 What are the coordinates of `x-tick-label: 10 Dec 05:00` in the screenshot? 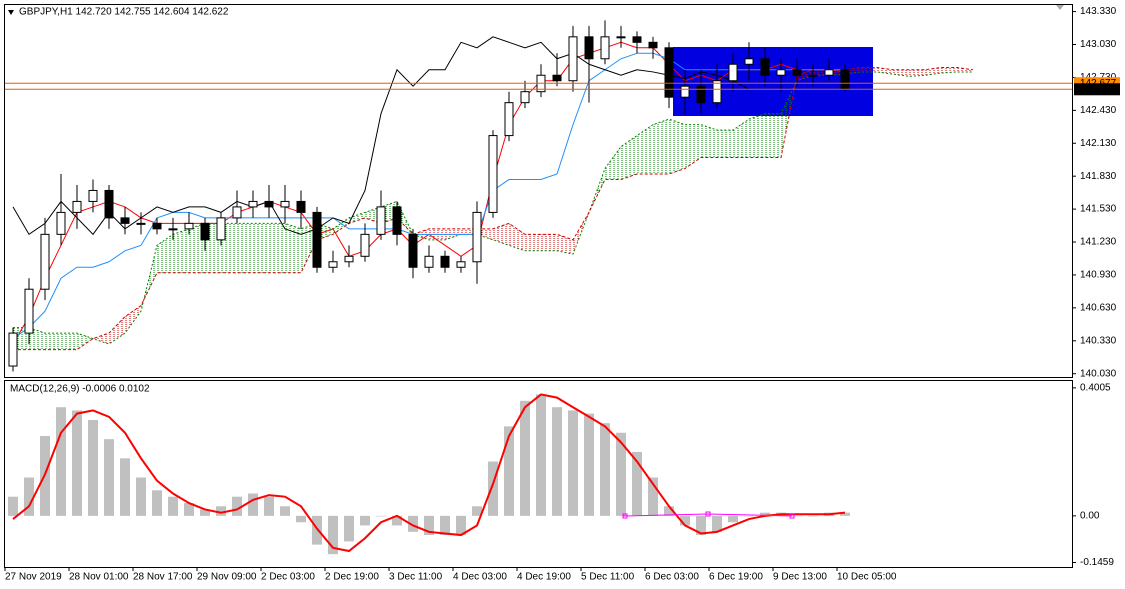 It's located at (867, 577).